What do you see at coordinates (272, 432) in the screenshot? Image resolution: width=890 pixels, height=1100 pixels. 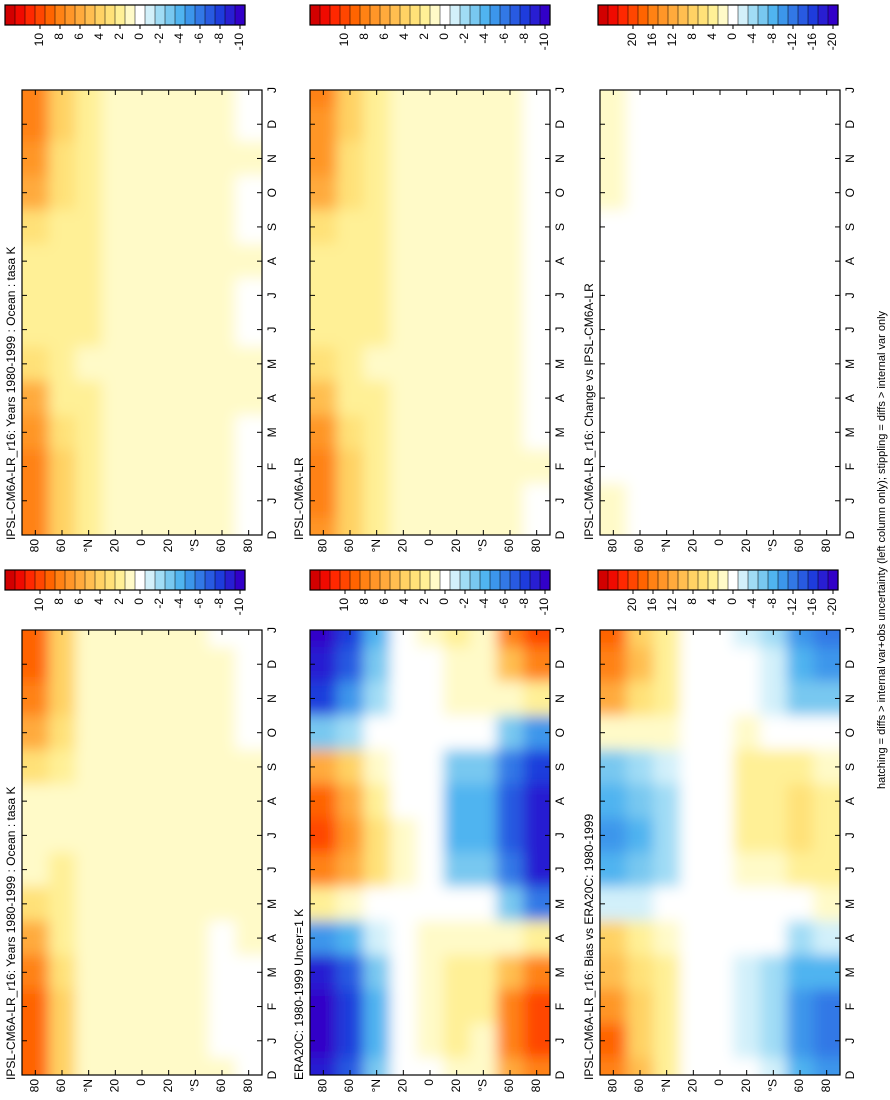 I see `x-tick-label: M` at bounding box center [272, 432].